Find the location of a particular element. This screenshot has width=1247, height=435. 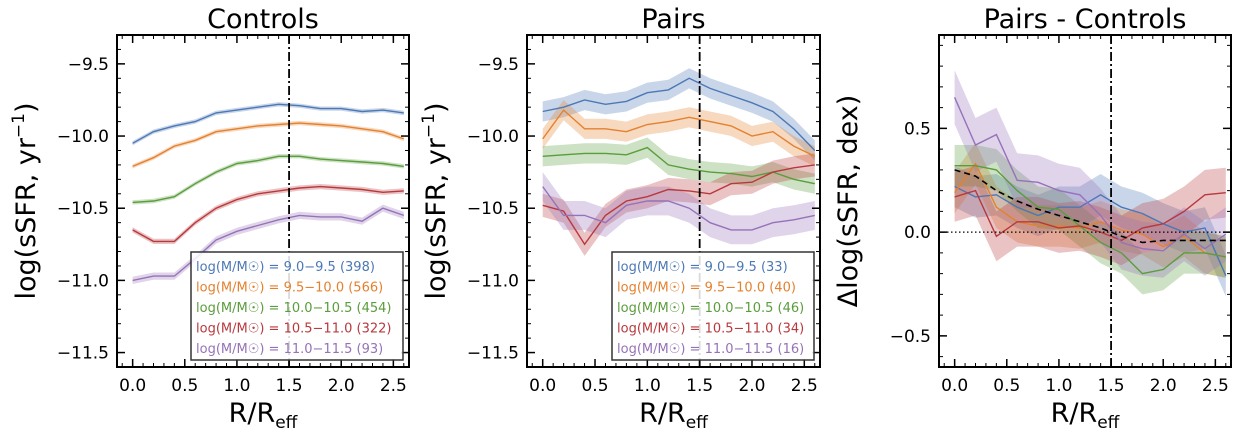

legend-entry: log(M/M☉) = 10.5−11.0 (34) is located at coordinates (710, 329).